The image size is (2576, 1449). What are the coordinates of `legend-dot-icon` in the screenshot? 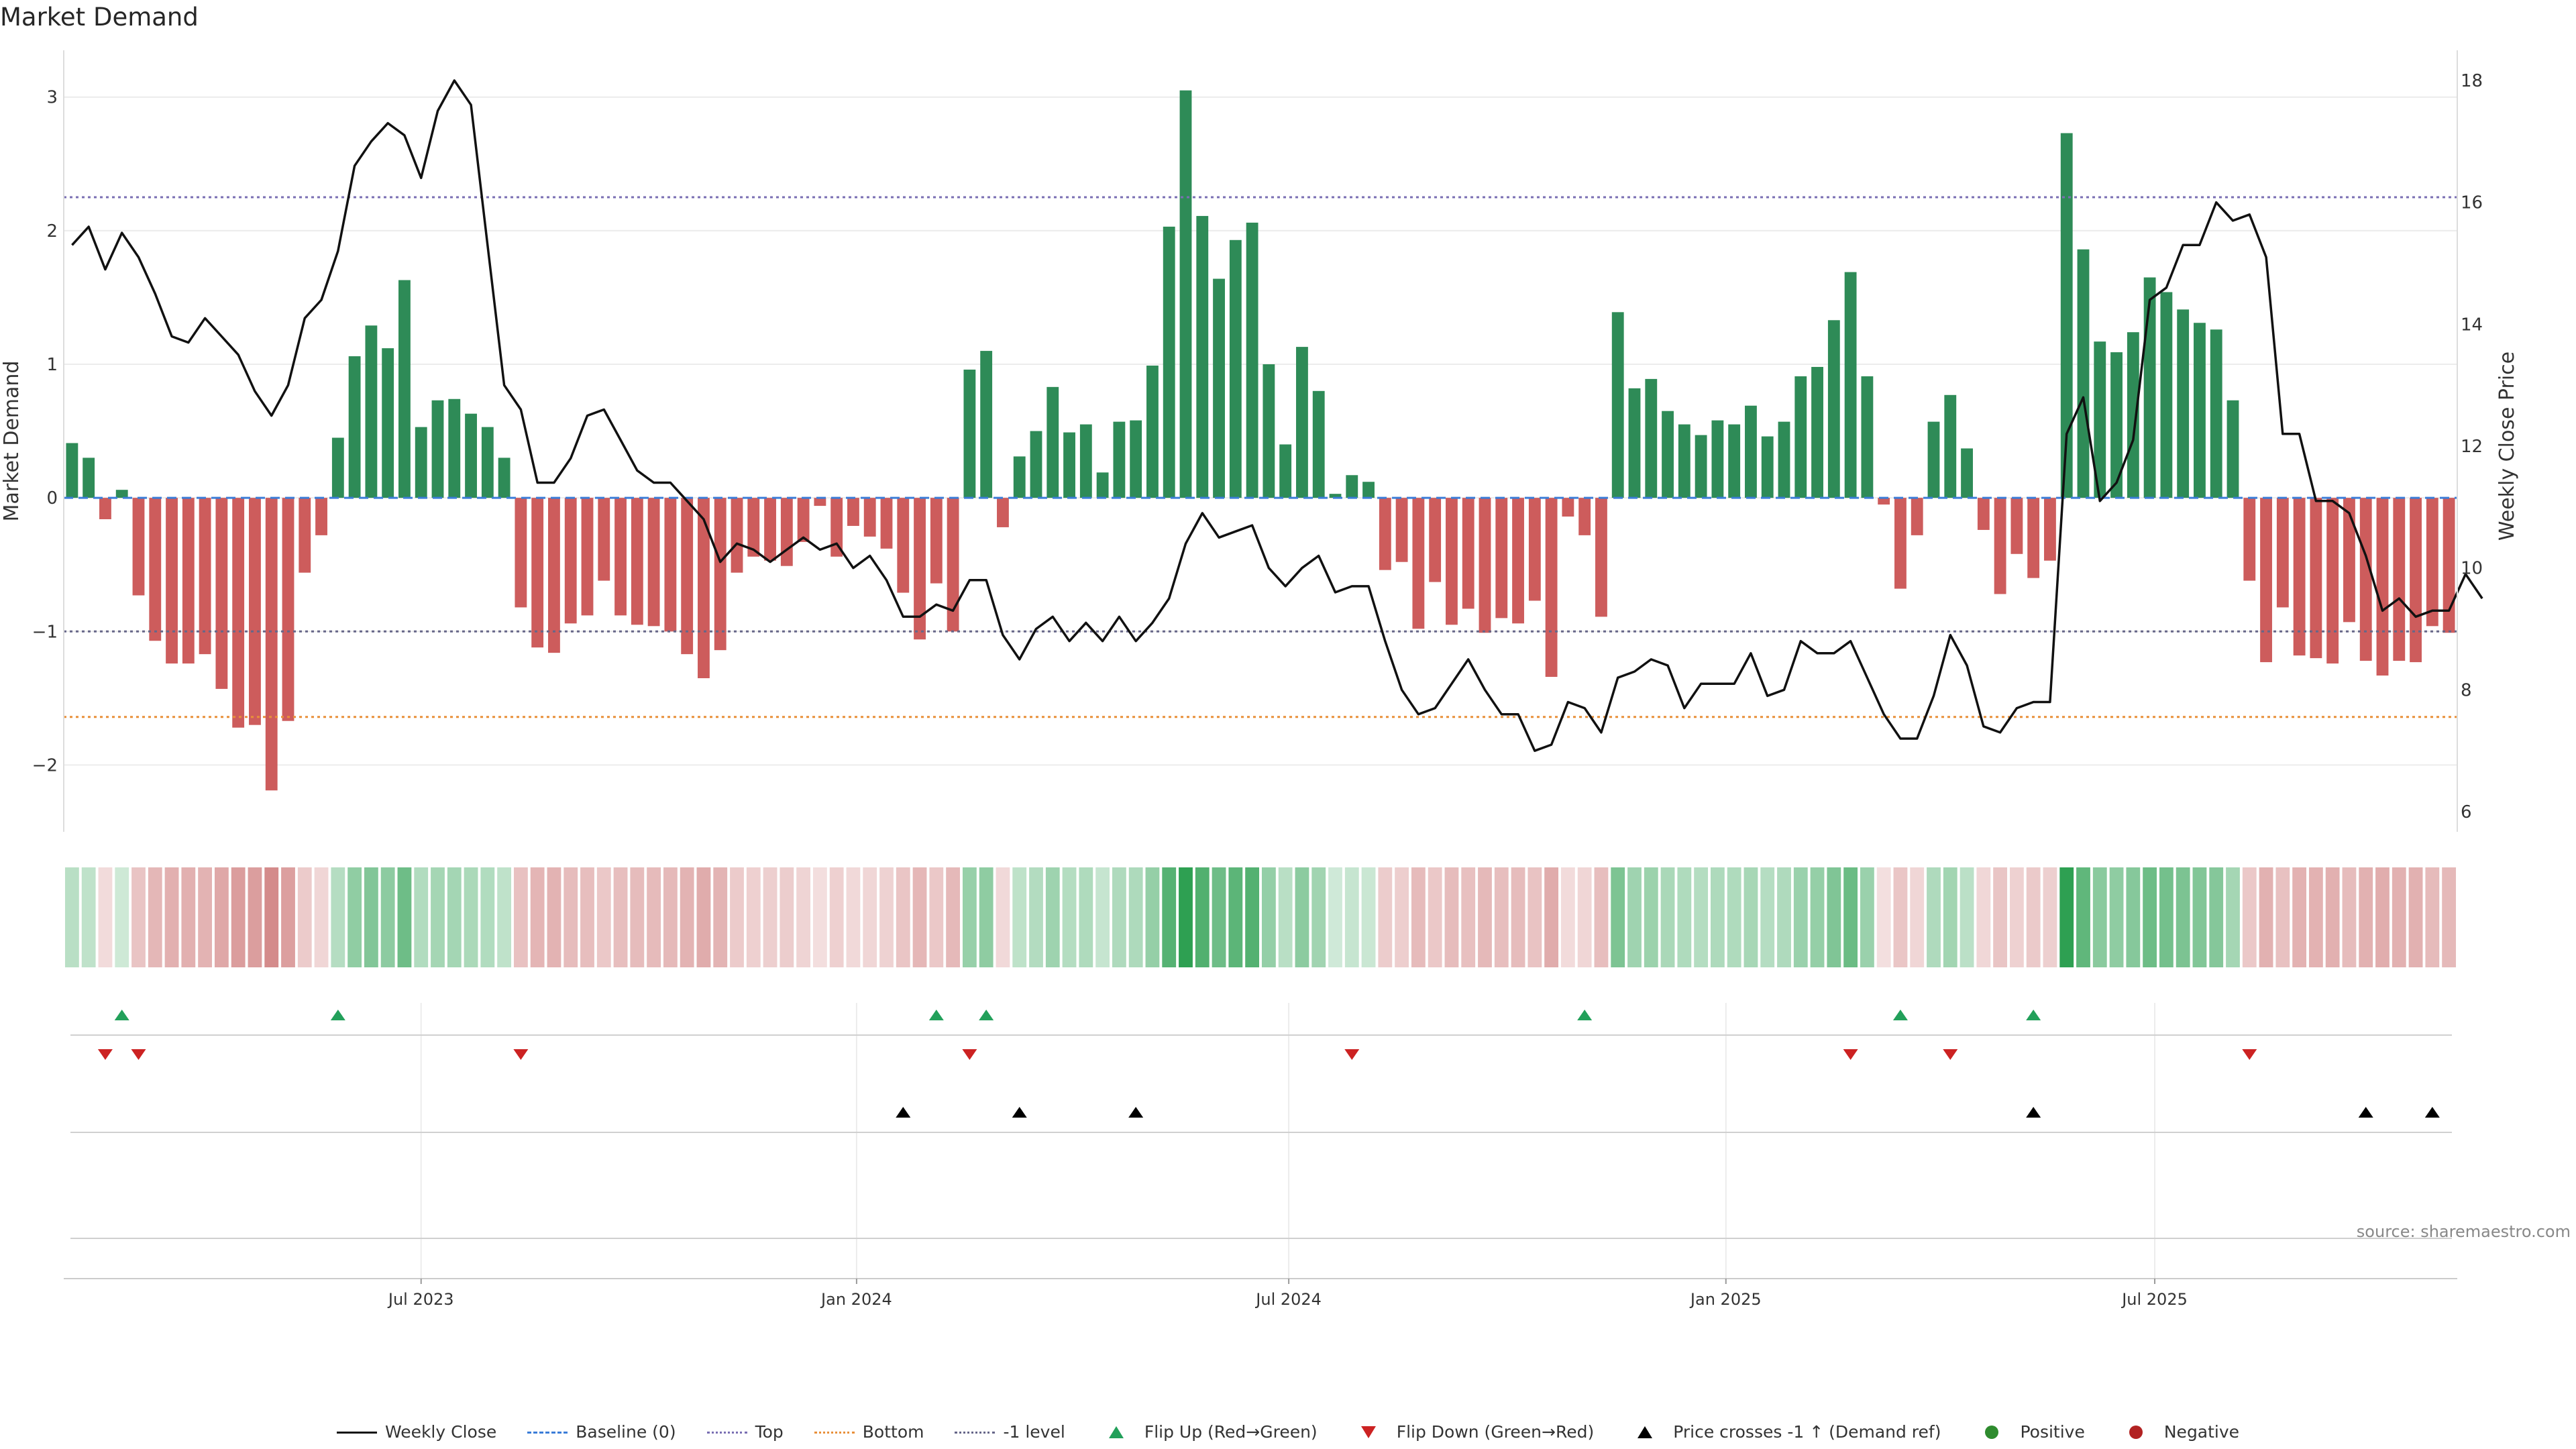 It's located at (2136, 1432).